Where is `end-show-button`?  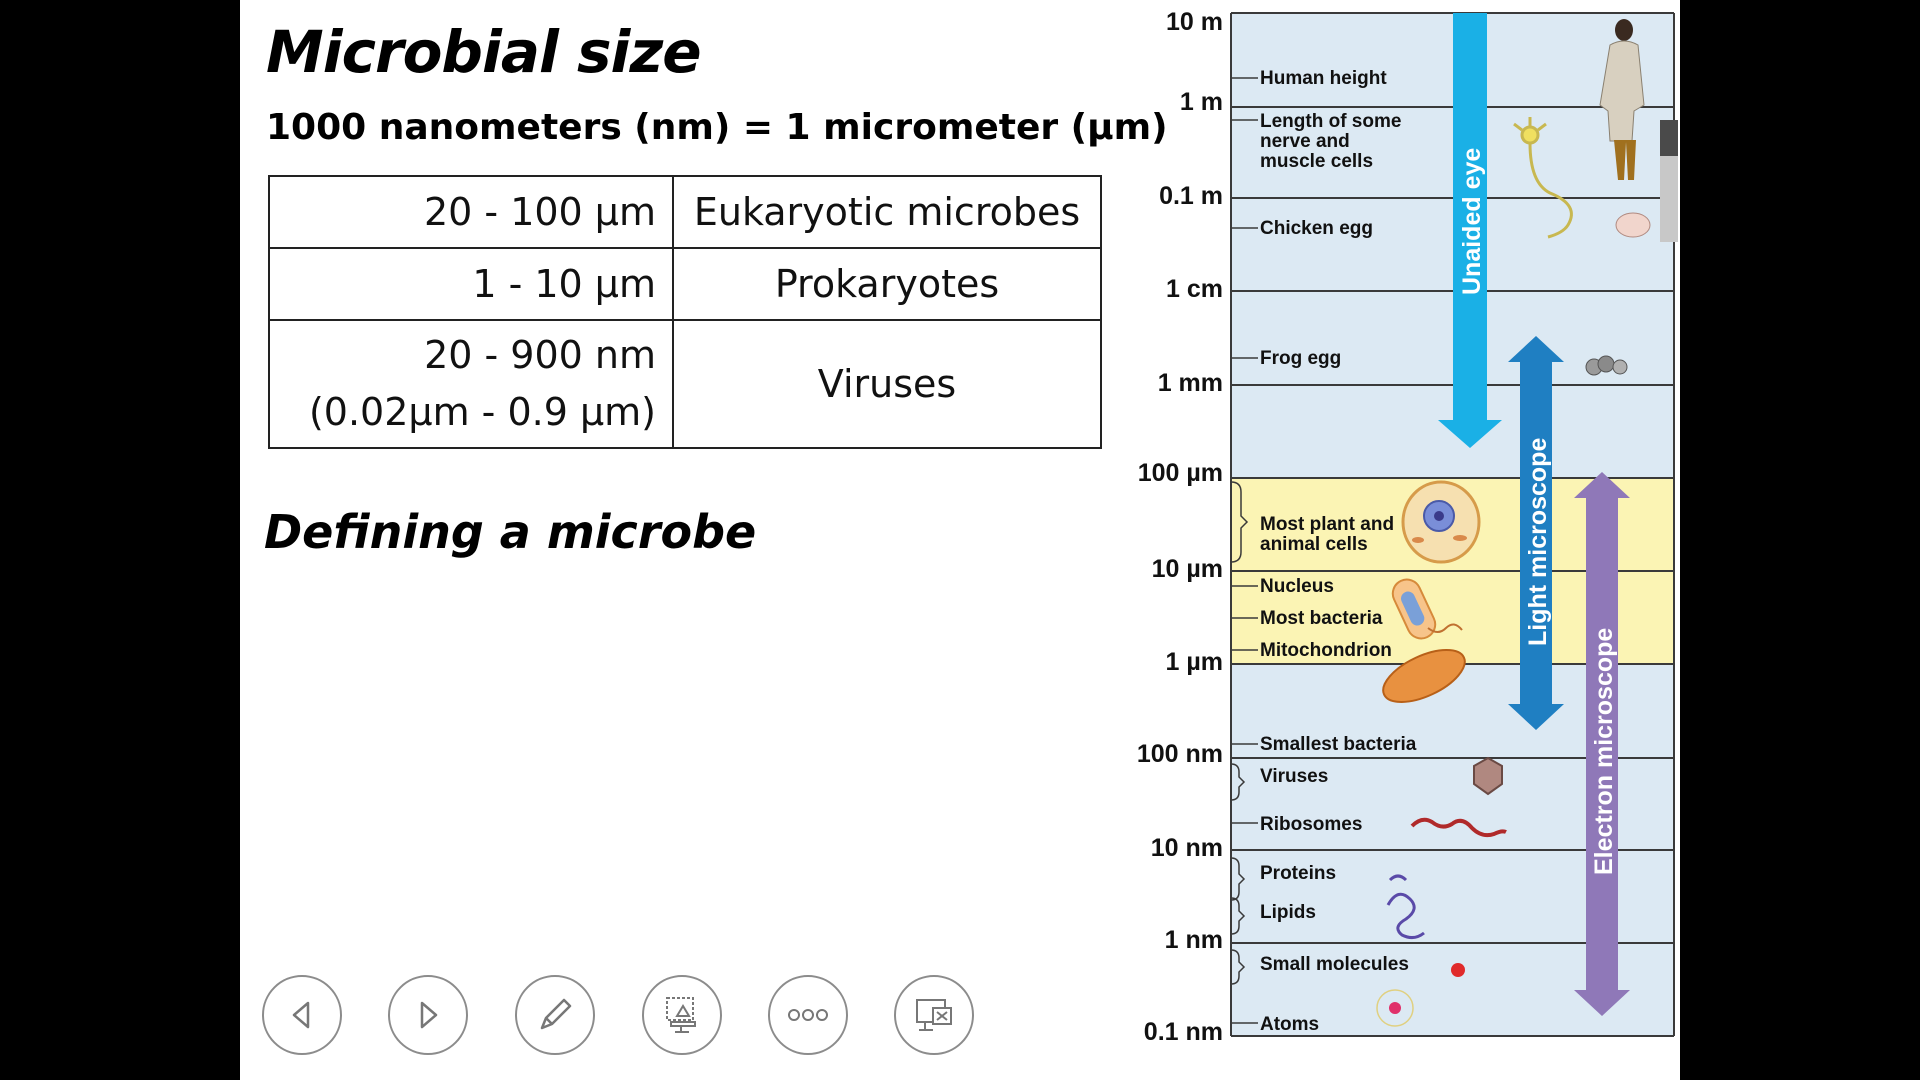 end-show-button is located at coordinates (934, 1015).